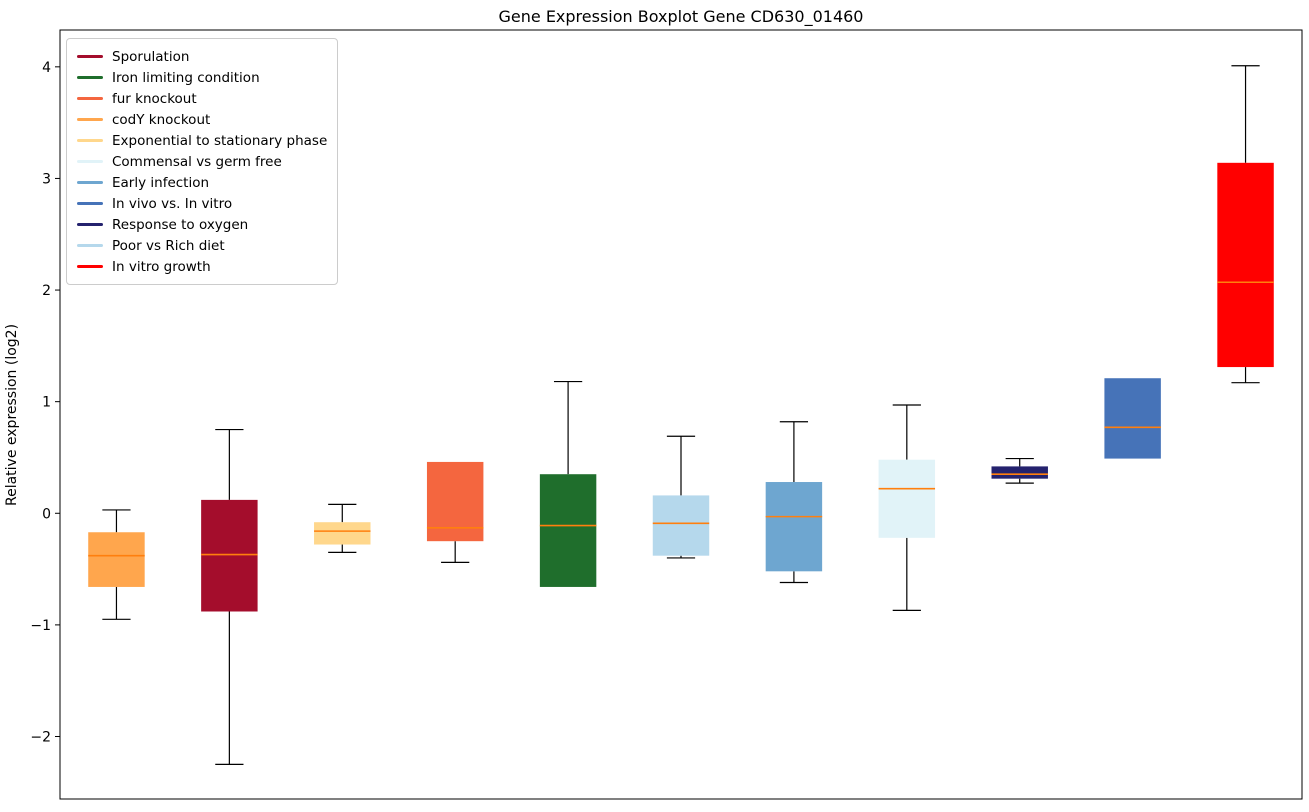 This screenshot has height=812, width=1309. What do you see at coordinates (161, 266) in the screenshot?
I see `legend-label: In vitro growth` at bounding box center [161, 266].